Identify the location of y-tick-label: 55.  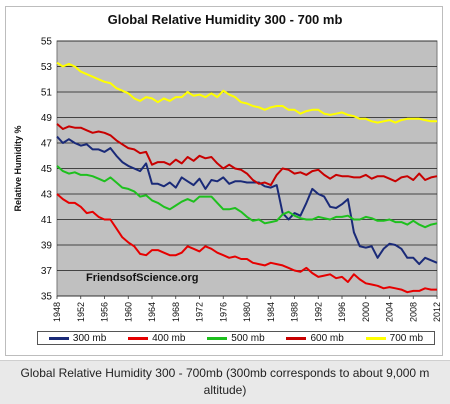
(47, 42).